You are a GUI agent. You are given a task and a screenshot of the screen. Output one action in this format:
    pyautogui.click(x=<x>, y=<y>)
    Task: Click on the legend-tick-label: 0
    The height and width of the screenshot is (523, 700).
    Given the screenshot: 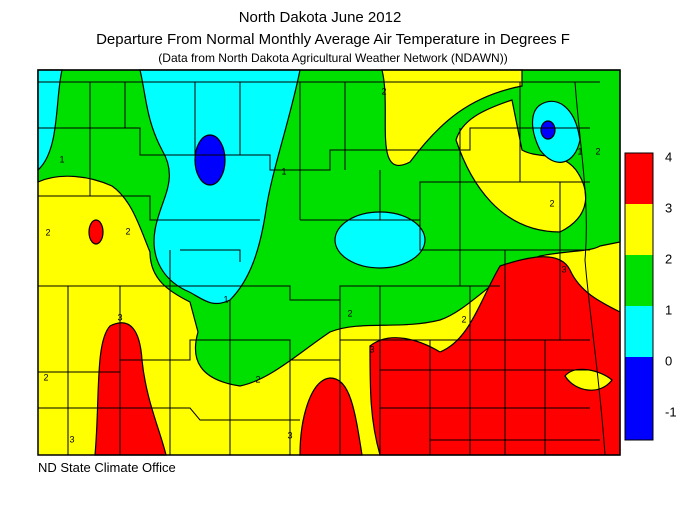 What is the action you would take?
    pyautogui.click(x=668, y=360)
    